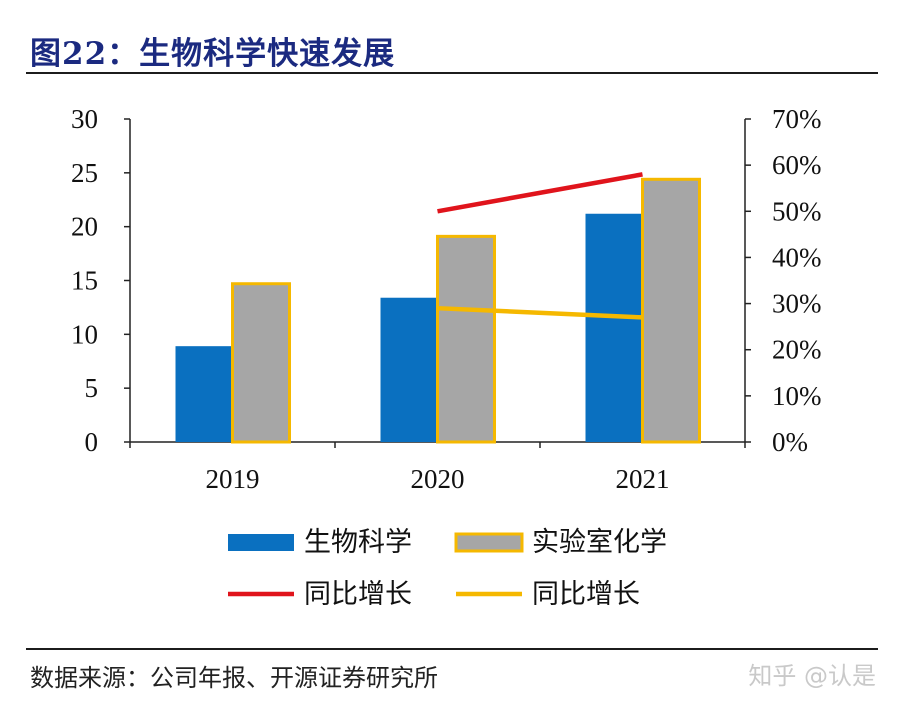 The width and height of the screenshot is (898, 708). I want to click on lines-layer, so click(540, 246).